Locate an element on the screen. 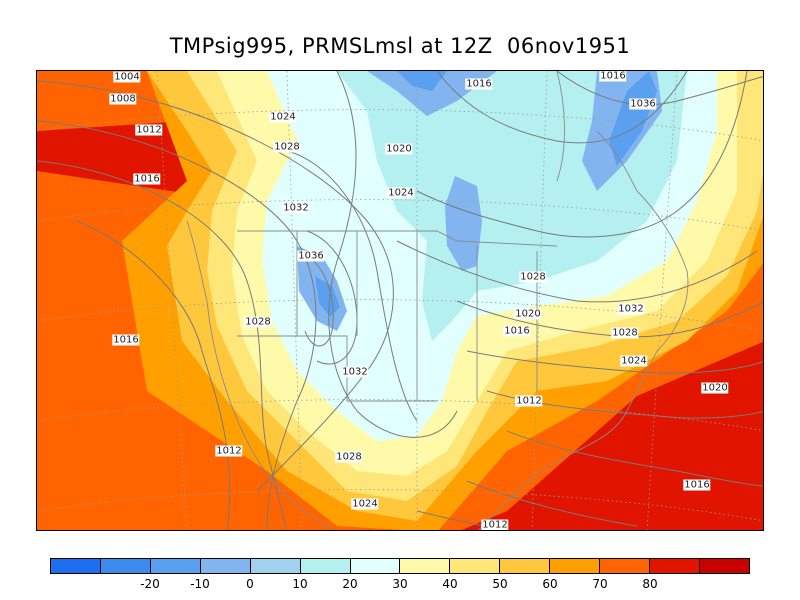 Image resolution: width=800 pixels, height=600 pixels. color-scale-tick-label: 0 is located at coordinates (250, 584).